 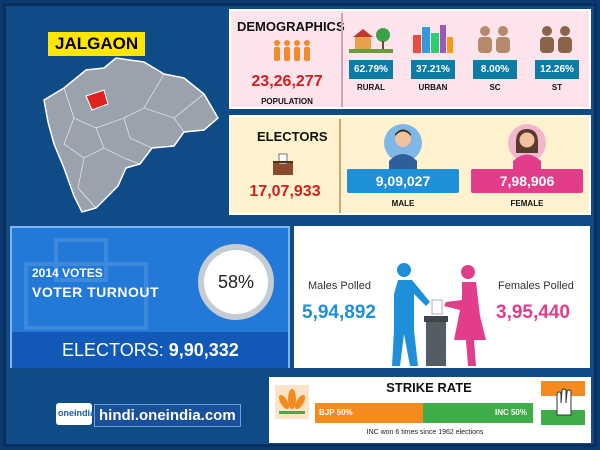 What do you see at coordinates (283, 164) in the screenshot?
I see `ballot-box-icon` at bounding box center [283, 164].